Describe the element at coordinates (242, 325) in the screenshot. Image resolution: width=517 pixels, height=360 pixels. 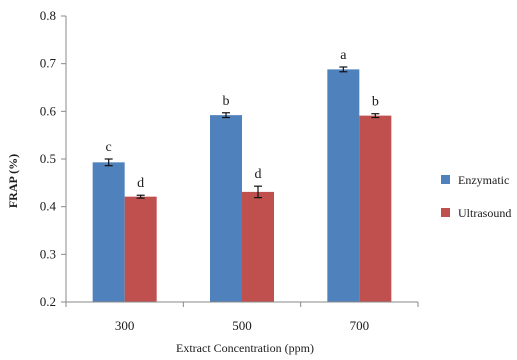
I see `x-tick-label: 500` at that location.